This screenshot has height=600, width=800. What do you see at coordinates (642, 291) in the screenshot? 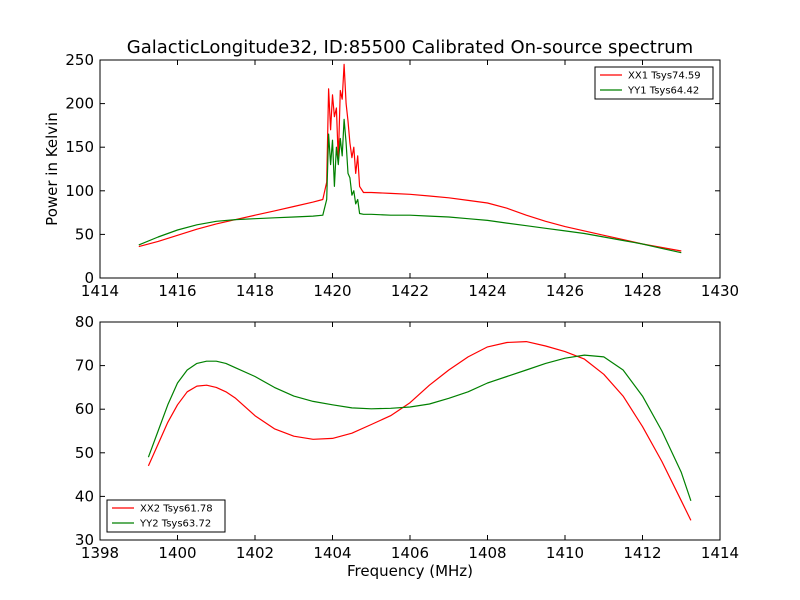
I see `plot1-x-tick-label: 1428` at bounding box center [642, 291].